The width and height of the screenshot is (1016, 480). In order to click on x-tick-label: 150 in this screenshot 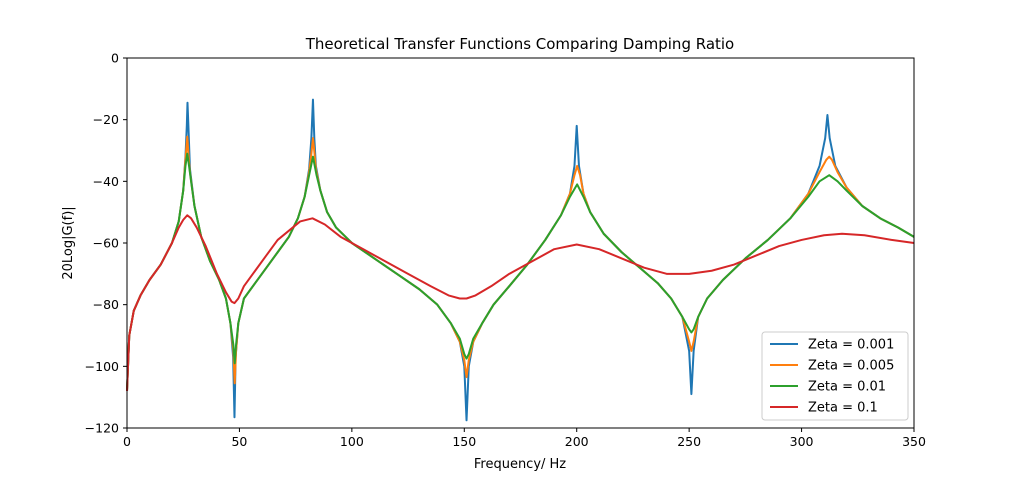, I will do `click(464, 441)`.